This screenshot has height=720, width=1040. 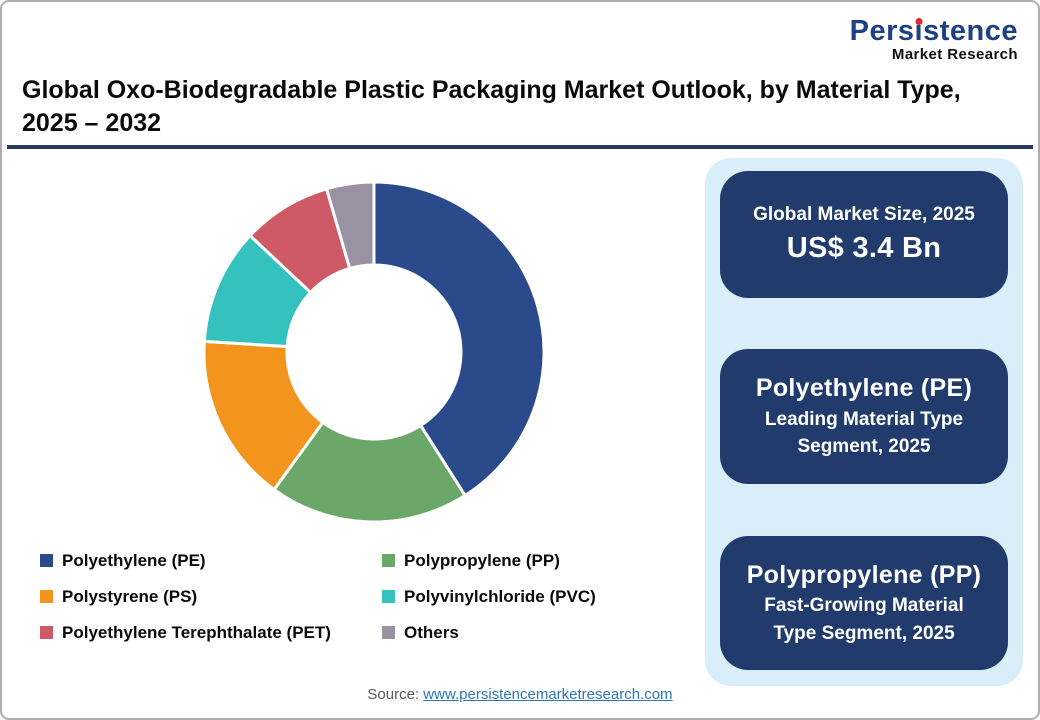 I want to click on legend-label: Polyvinylchloride (PVC), so click(x=500, y=596).